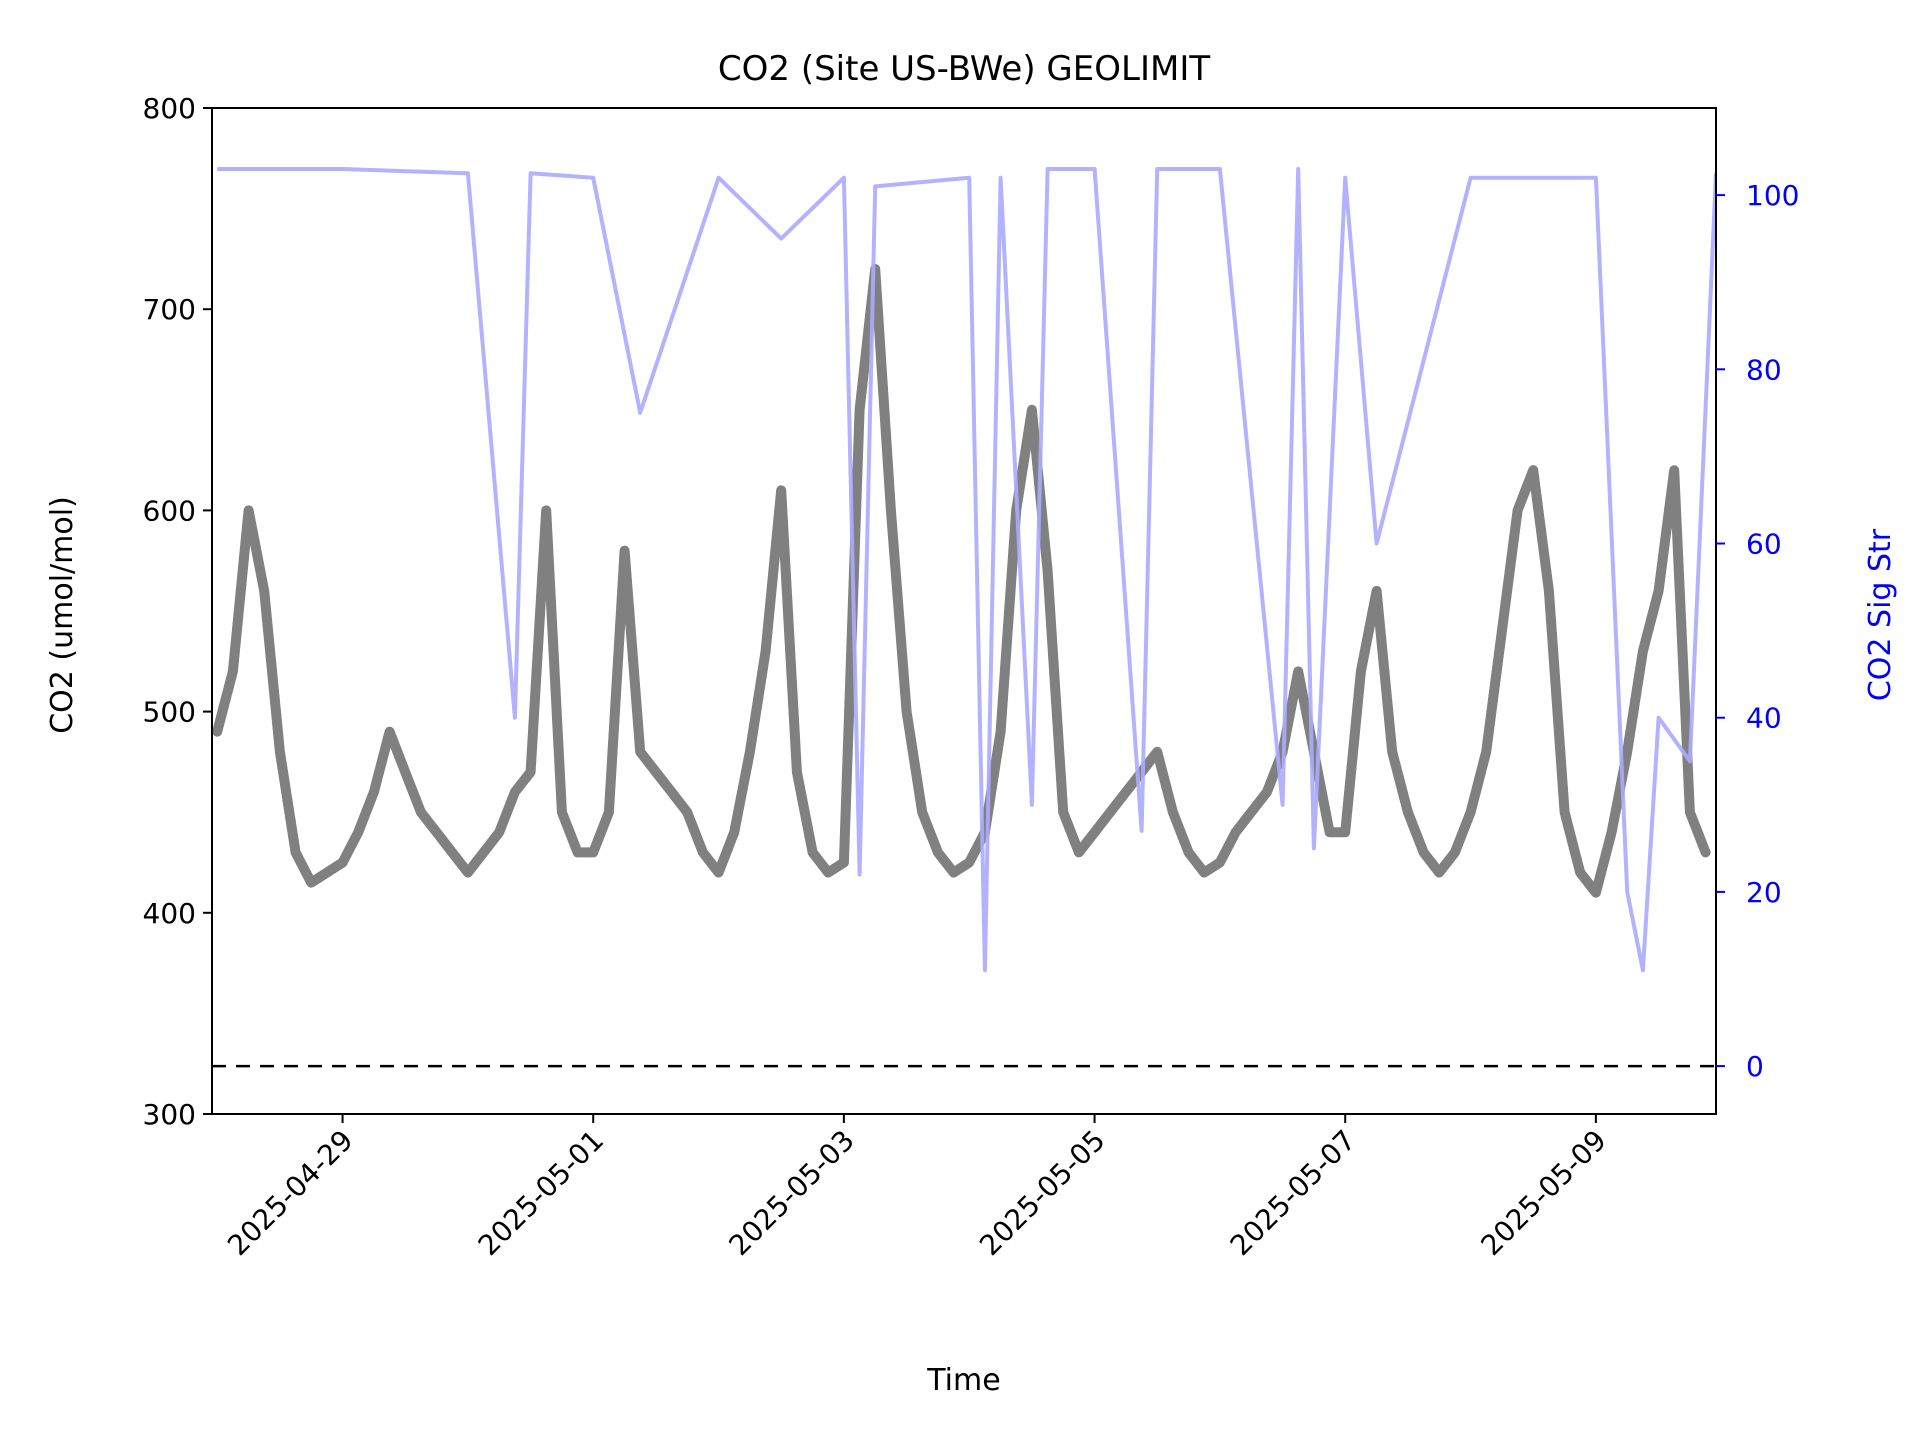 The width and height of the screenshot is (1920, 1444). Describe the element at coordinates (169, 108) in the screenshot. I see `y-tick-label: 800` at that location.